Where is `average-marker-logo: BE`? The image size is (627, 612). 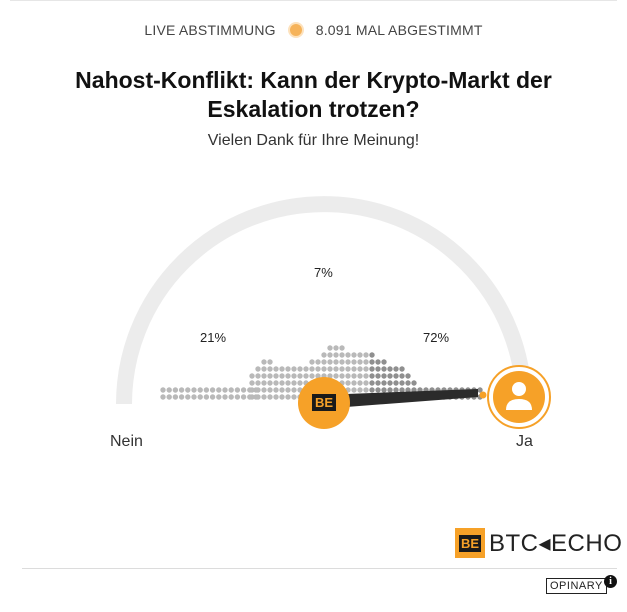
average-marker-logo: BE is located at coordinates (324, 402).